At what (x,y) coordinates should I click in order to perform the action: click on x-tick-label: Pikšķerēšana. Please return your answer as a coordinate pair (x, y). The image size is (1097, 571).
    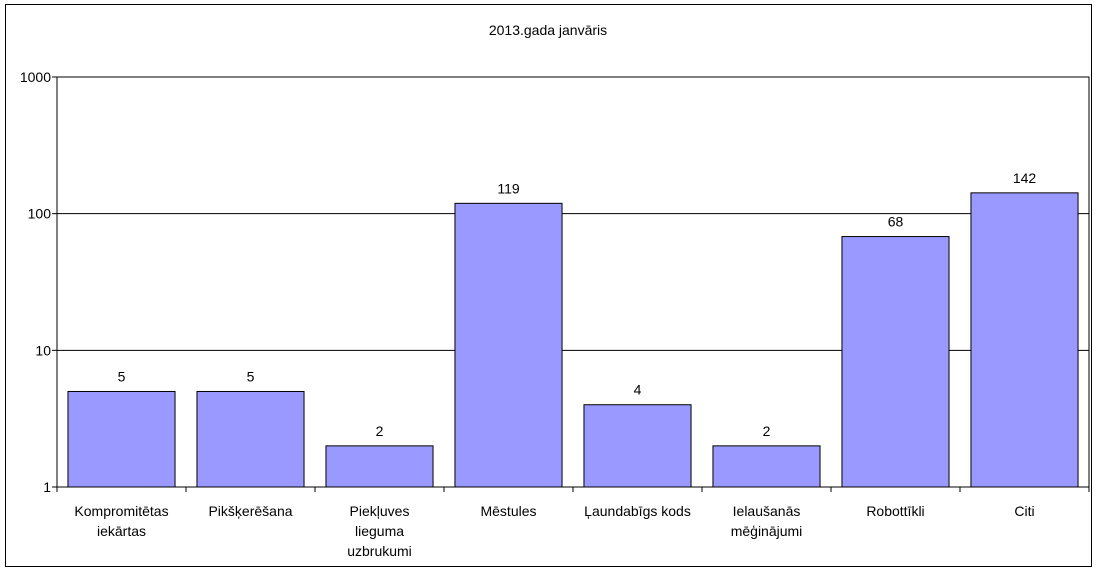
    Looking at the image, I should click on (250, 511).